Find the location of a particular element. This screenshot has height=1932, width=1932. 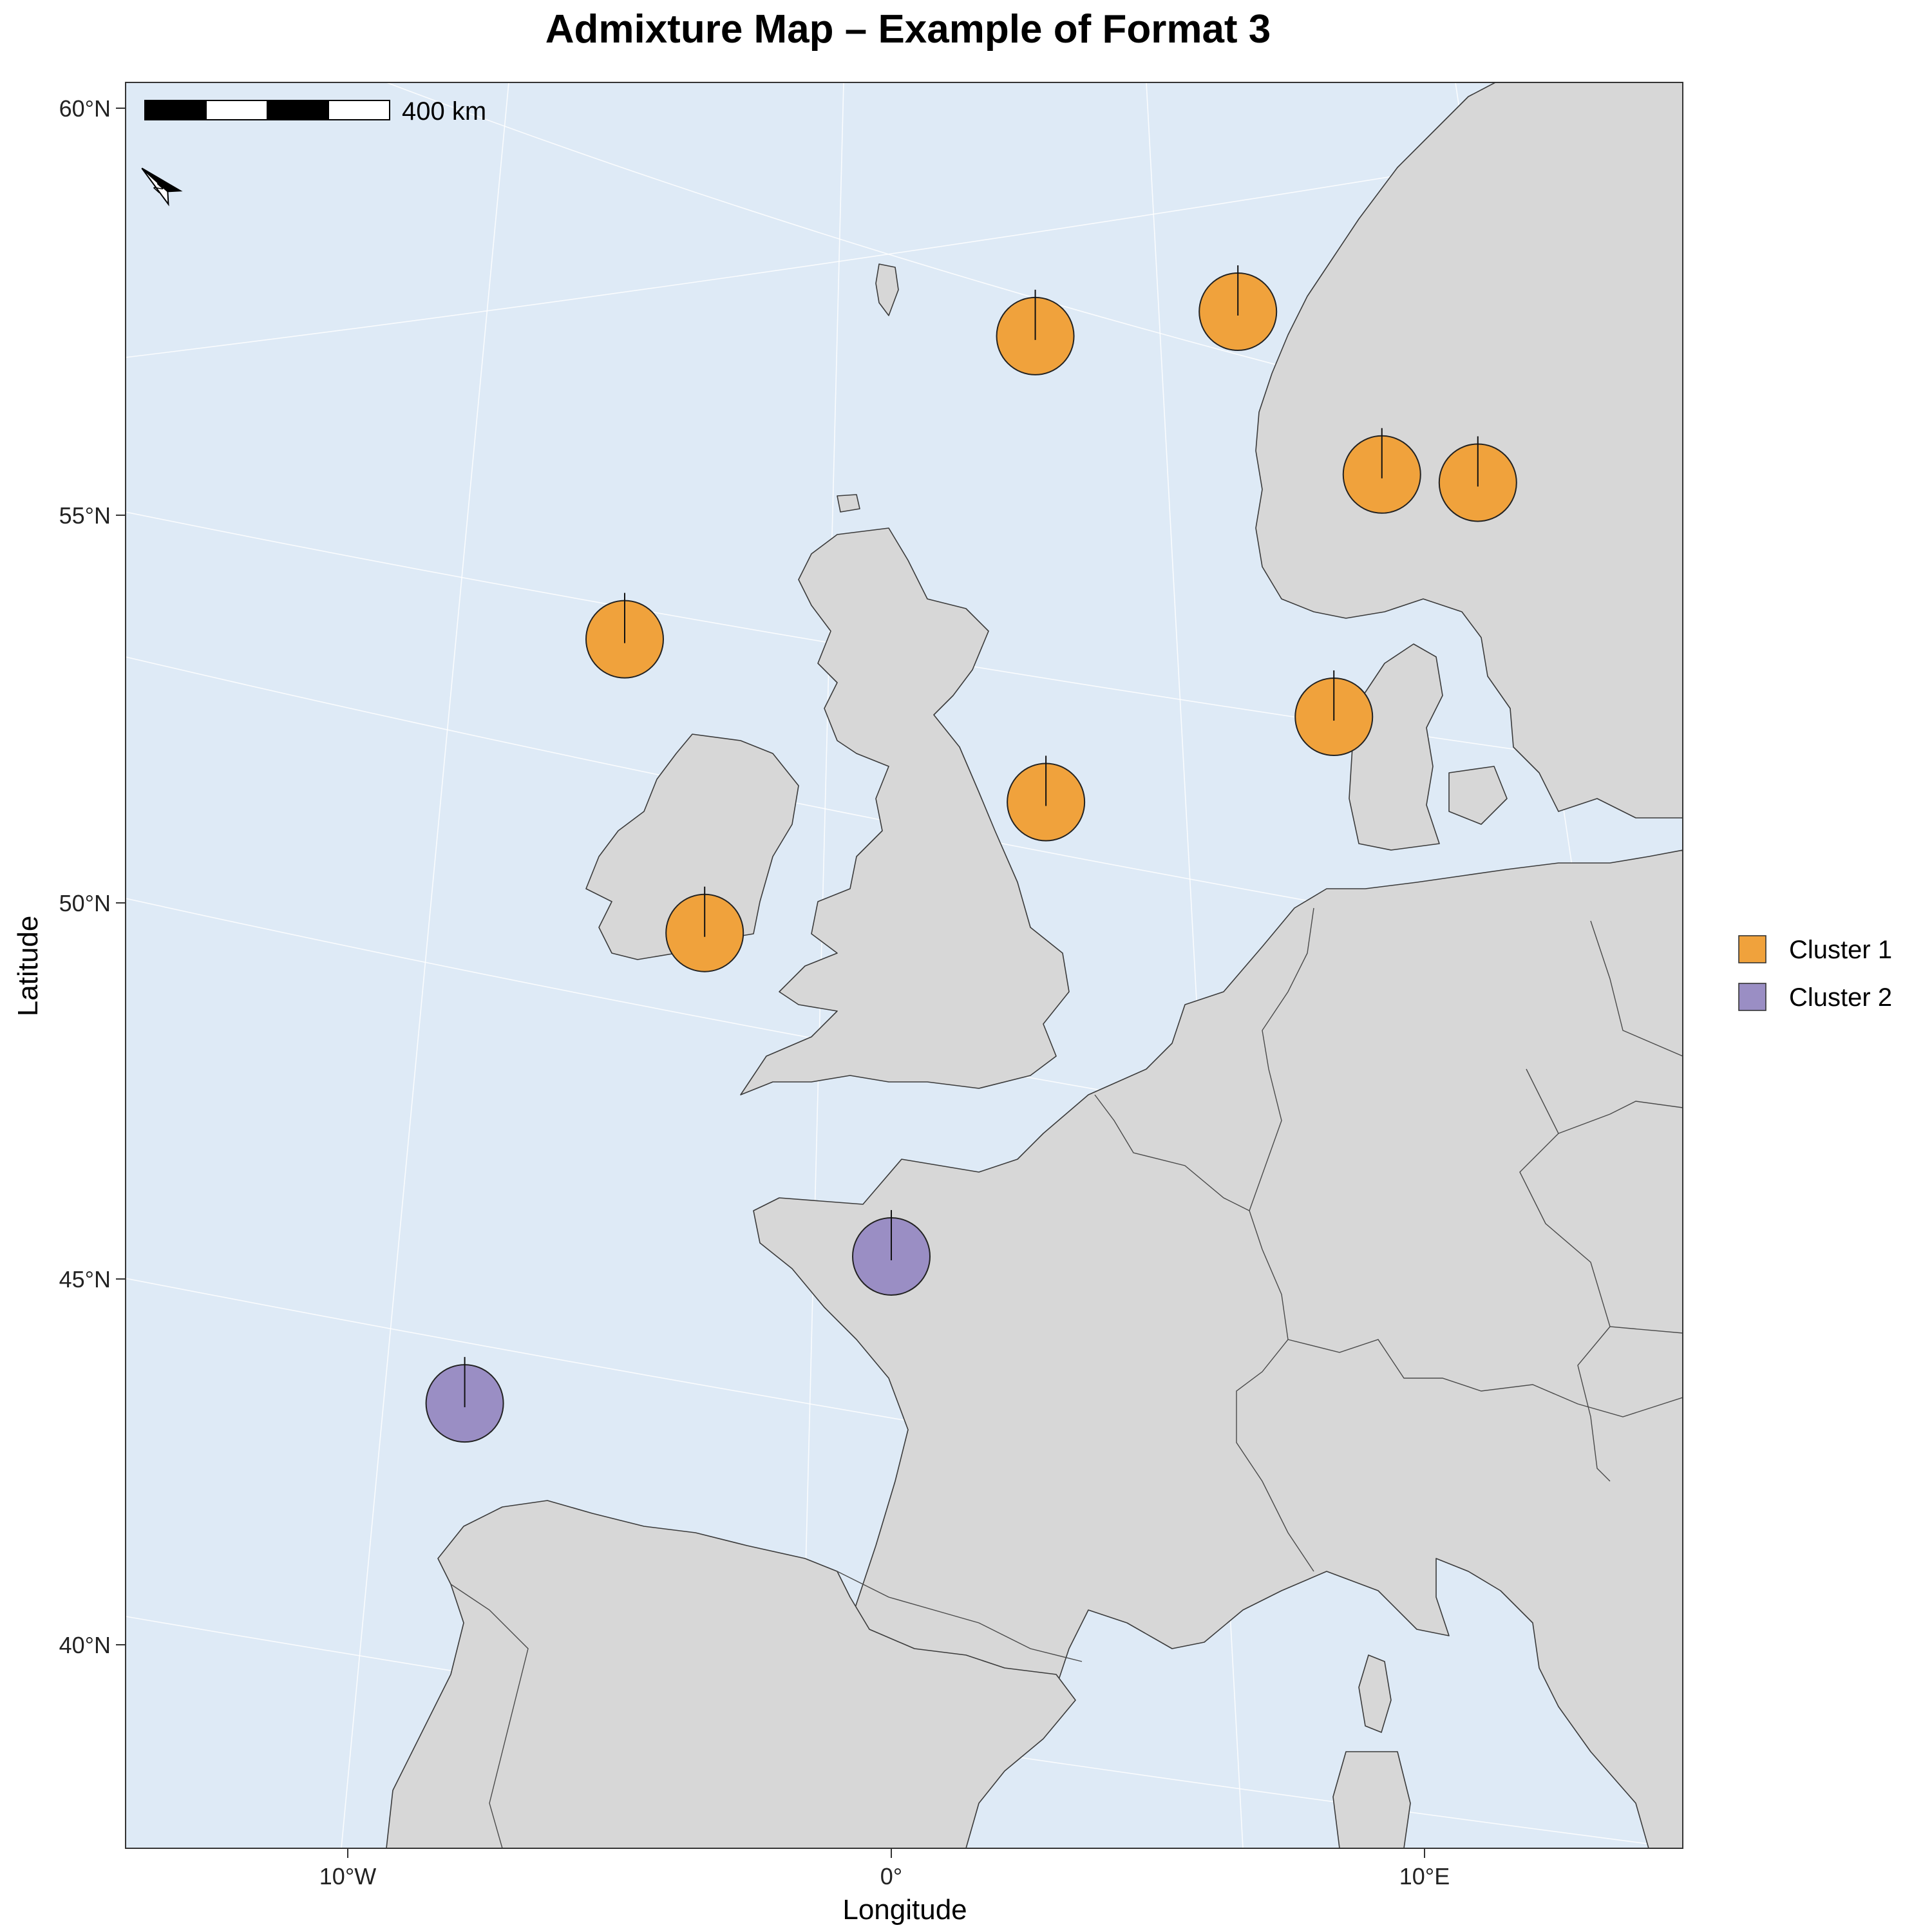

legend-label-cluster-2: Cluster 2 is located at coordinates (1841, 998).